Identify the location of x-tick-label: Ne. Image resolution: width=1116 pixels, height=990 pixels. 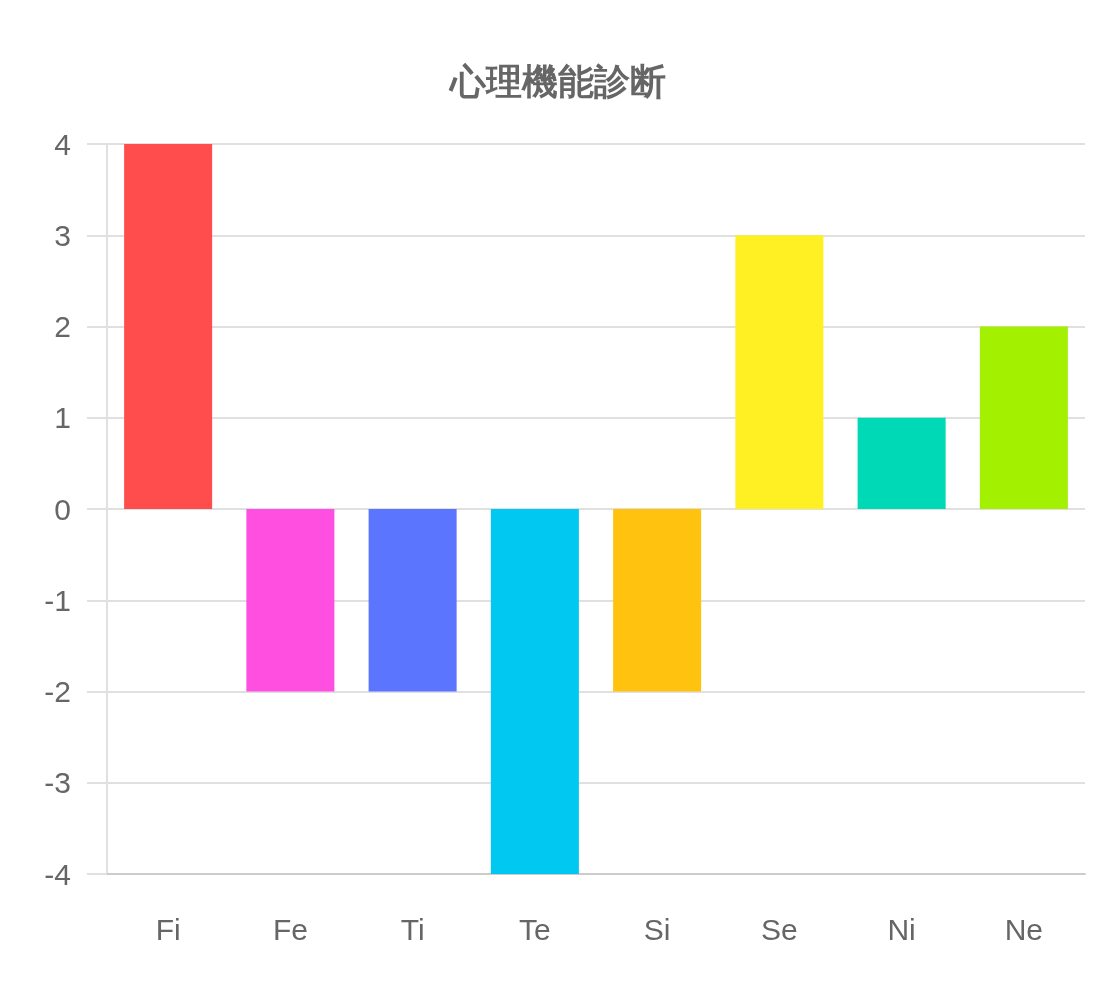
(1024, 929).